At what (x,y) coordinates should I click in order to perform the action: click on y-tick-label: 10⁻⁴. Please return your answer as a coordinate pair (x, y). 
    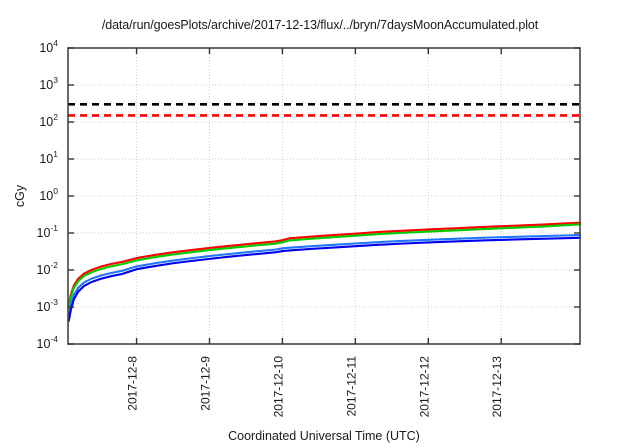
    Looking at the image, I should click on (48, 342).